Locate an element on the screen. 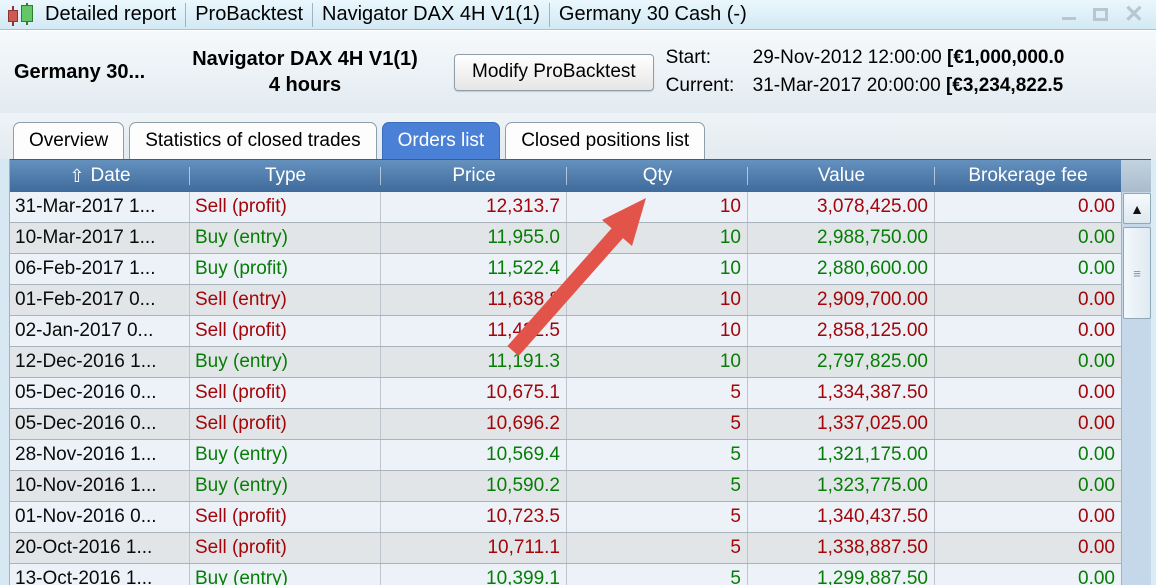 The image size is (1156, 585). tab-statistics-of-closed-trades: Statistics of closed trades is located at coordinates (253, 140).